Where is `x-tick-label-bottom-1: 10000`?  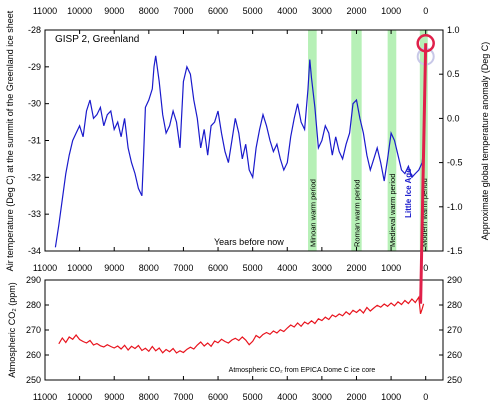
x-tick-label-bottom-1: 10000 is located at coordinates (79, 397).